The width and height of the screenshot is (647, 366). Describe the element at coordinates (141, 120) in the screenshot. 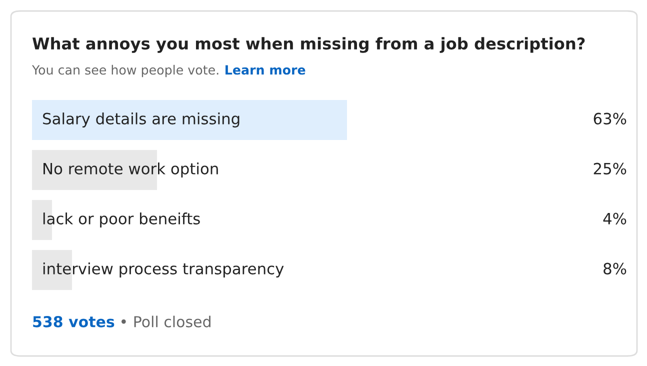

I see `y-tick-label: Salary details are missing` at that location.